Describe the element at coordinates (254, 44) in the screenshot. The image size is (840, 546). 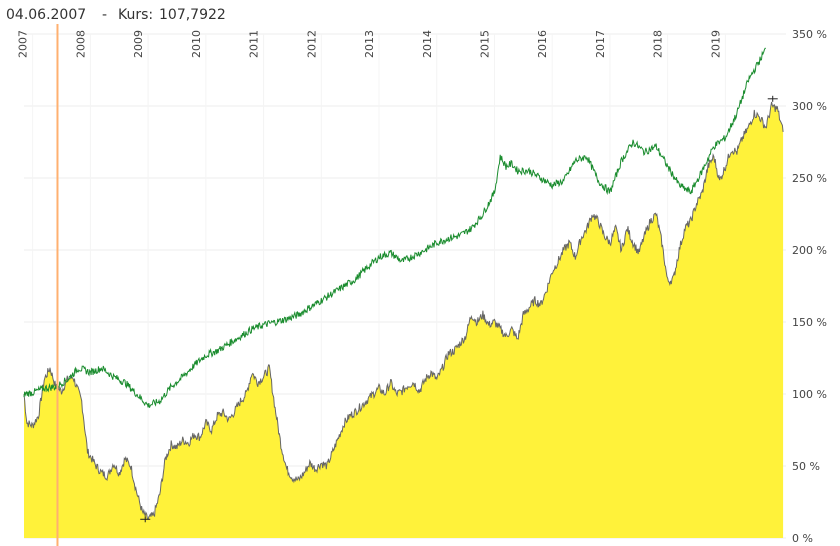
I see `x-tick-label: 2011` at that location.